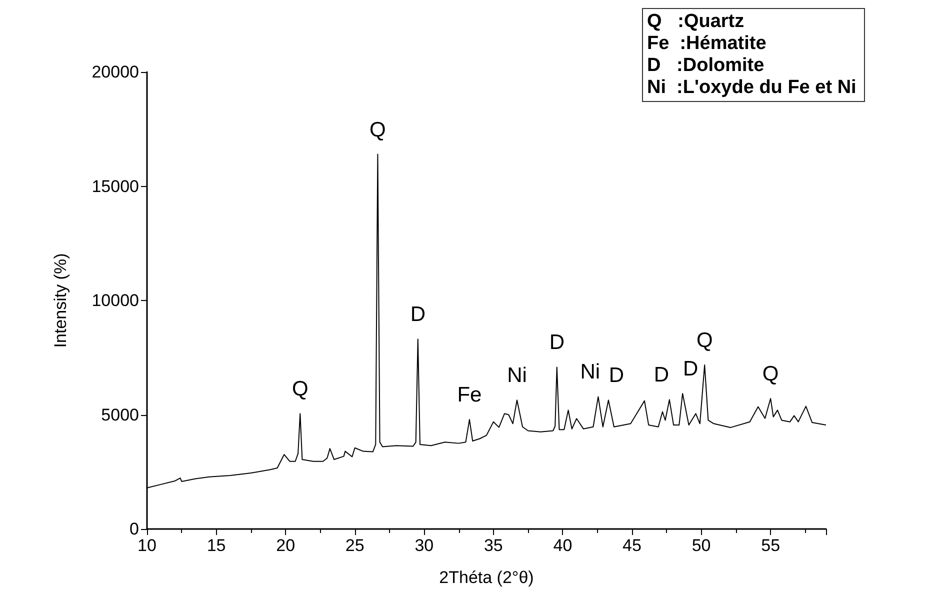 This screenshot has height=601, width=950. I want to click on x-tick-label: 10, so click(147, 545).